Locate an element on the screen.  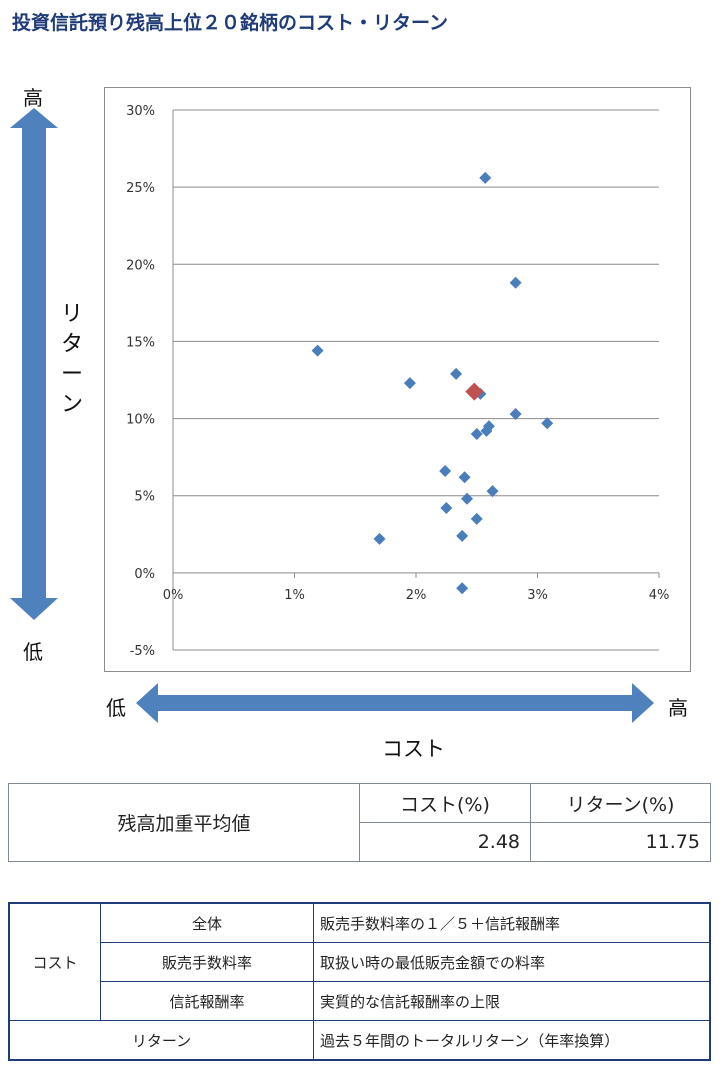
definition-desc: 取扱い時の最低販売金額での料率 is located at coordinates (512, 962).